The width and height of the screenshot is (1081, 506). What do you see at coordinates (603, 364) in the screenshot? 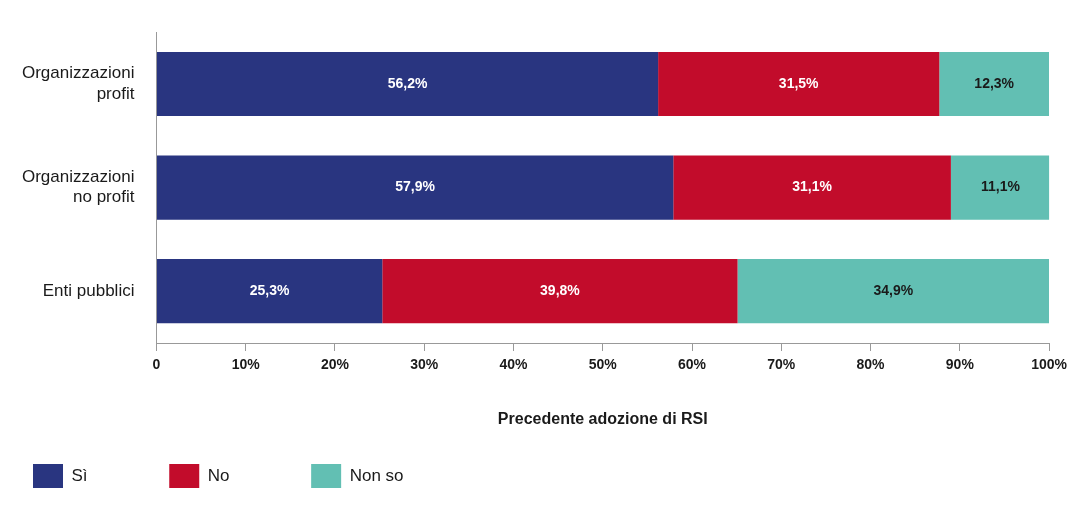
I see `x-tick-label: 50%` at bounding box center [603, 364].